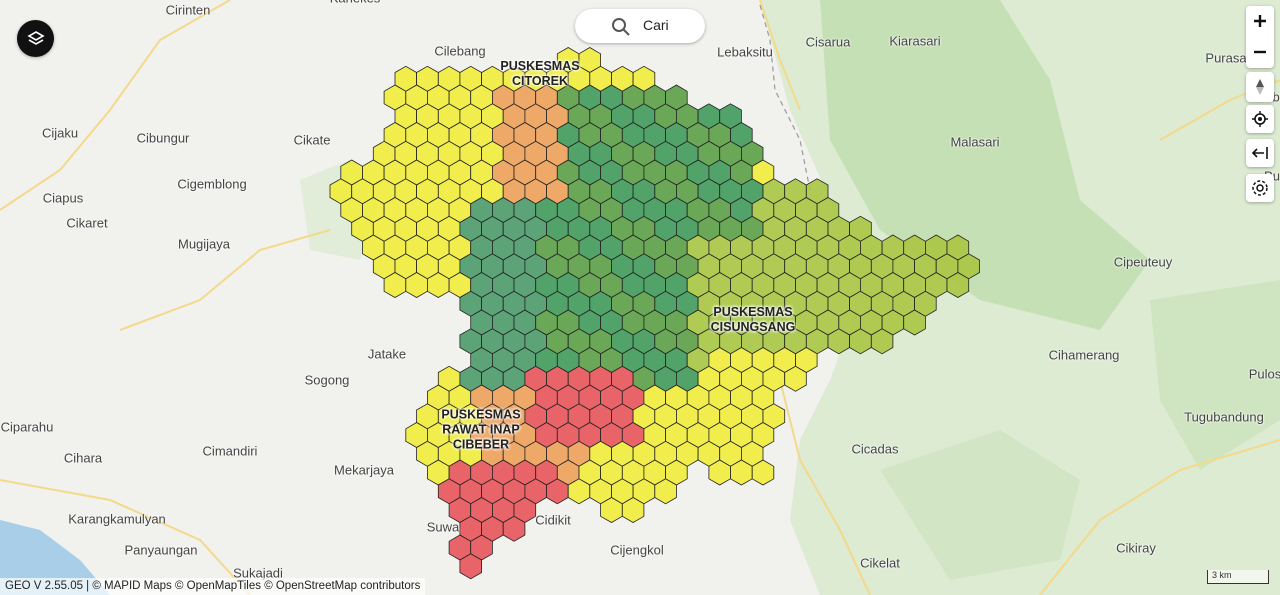  What do you see at coordinates (1264, 374) in the screenshot?
I see `place-label: Pulos` at bounding box center [1264, 374].